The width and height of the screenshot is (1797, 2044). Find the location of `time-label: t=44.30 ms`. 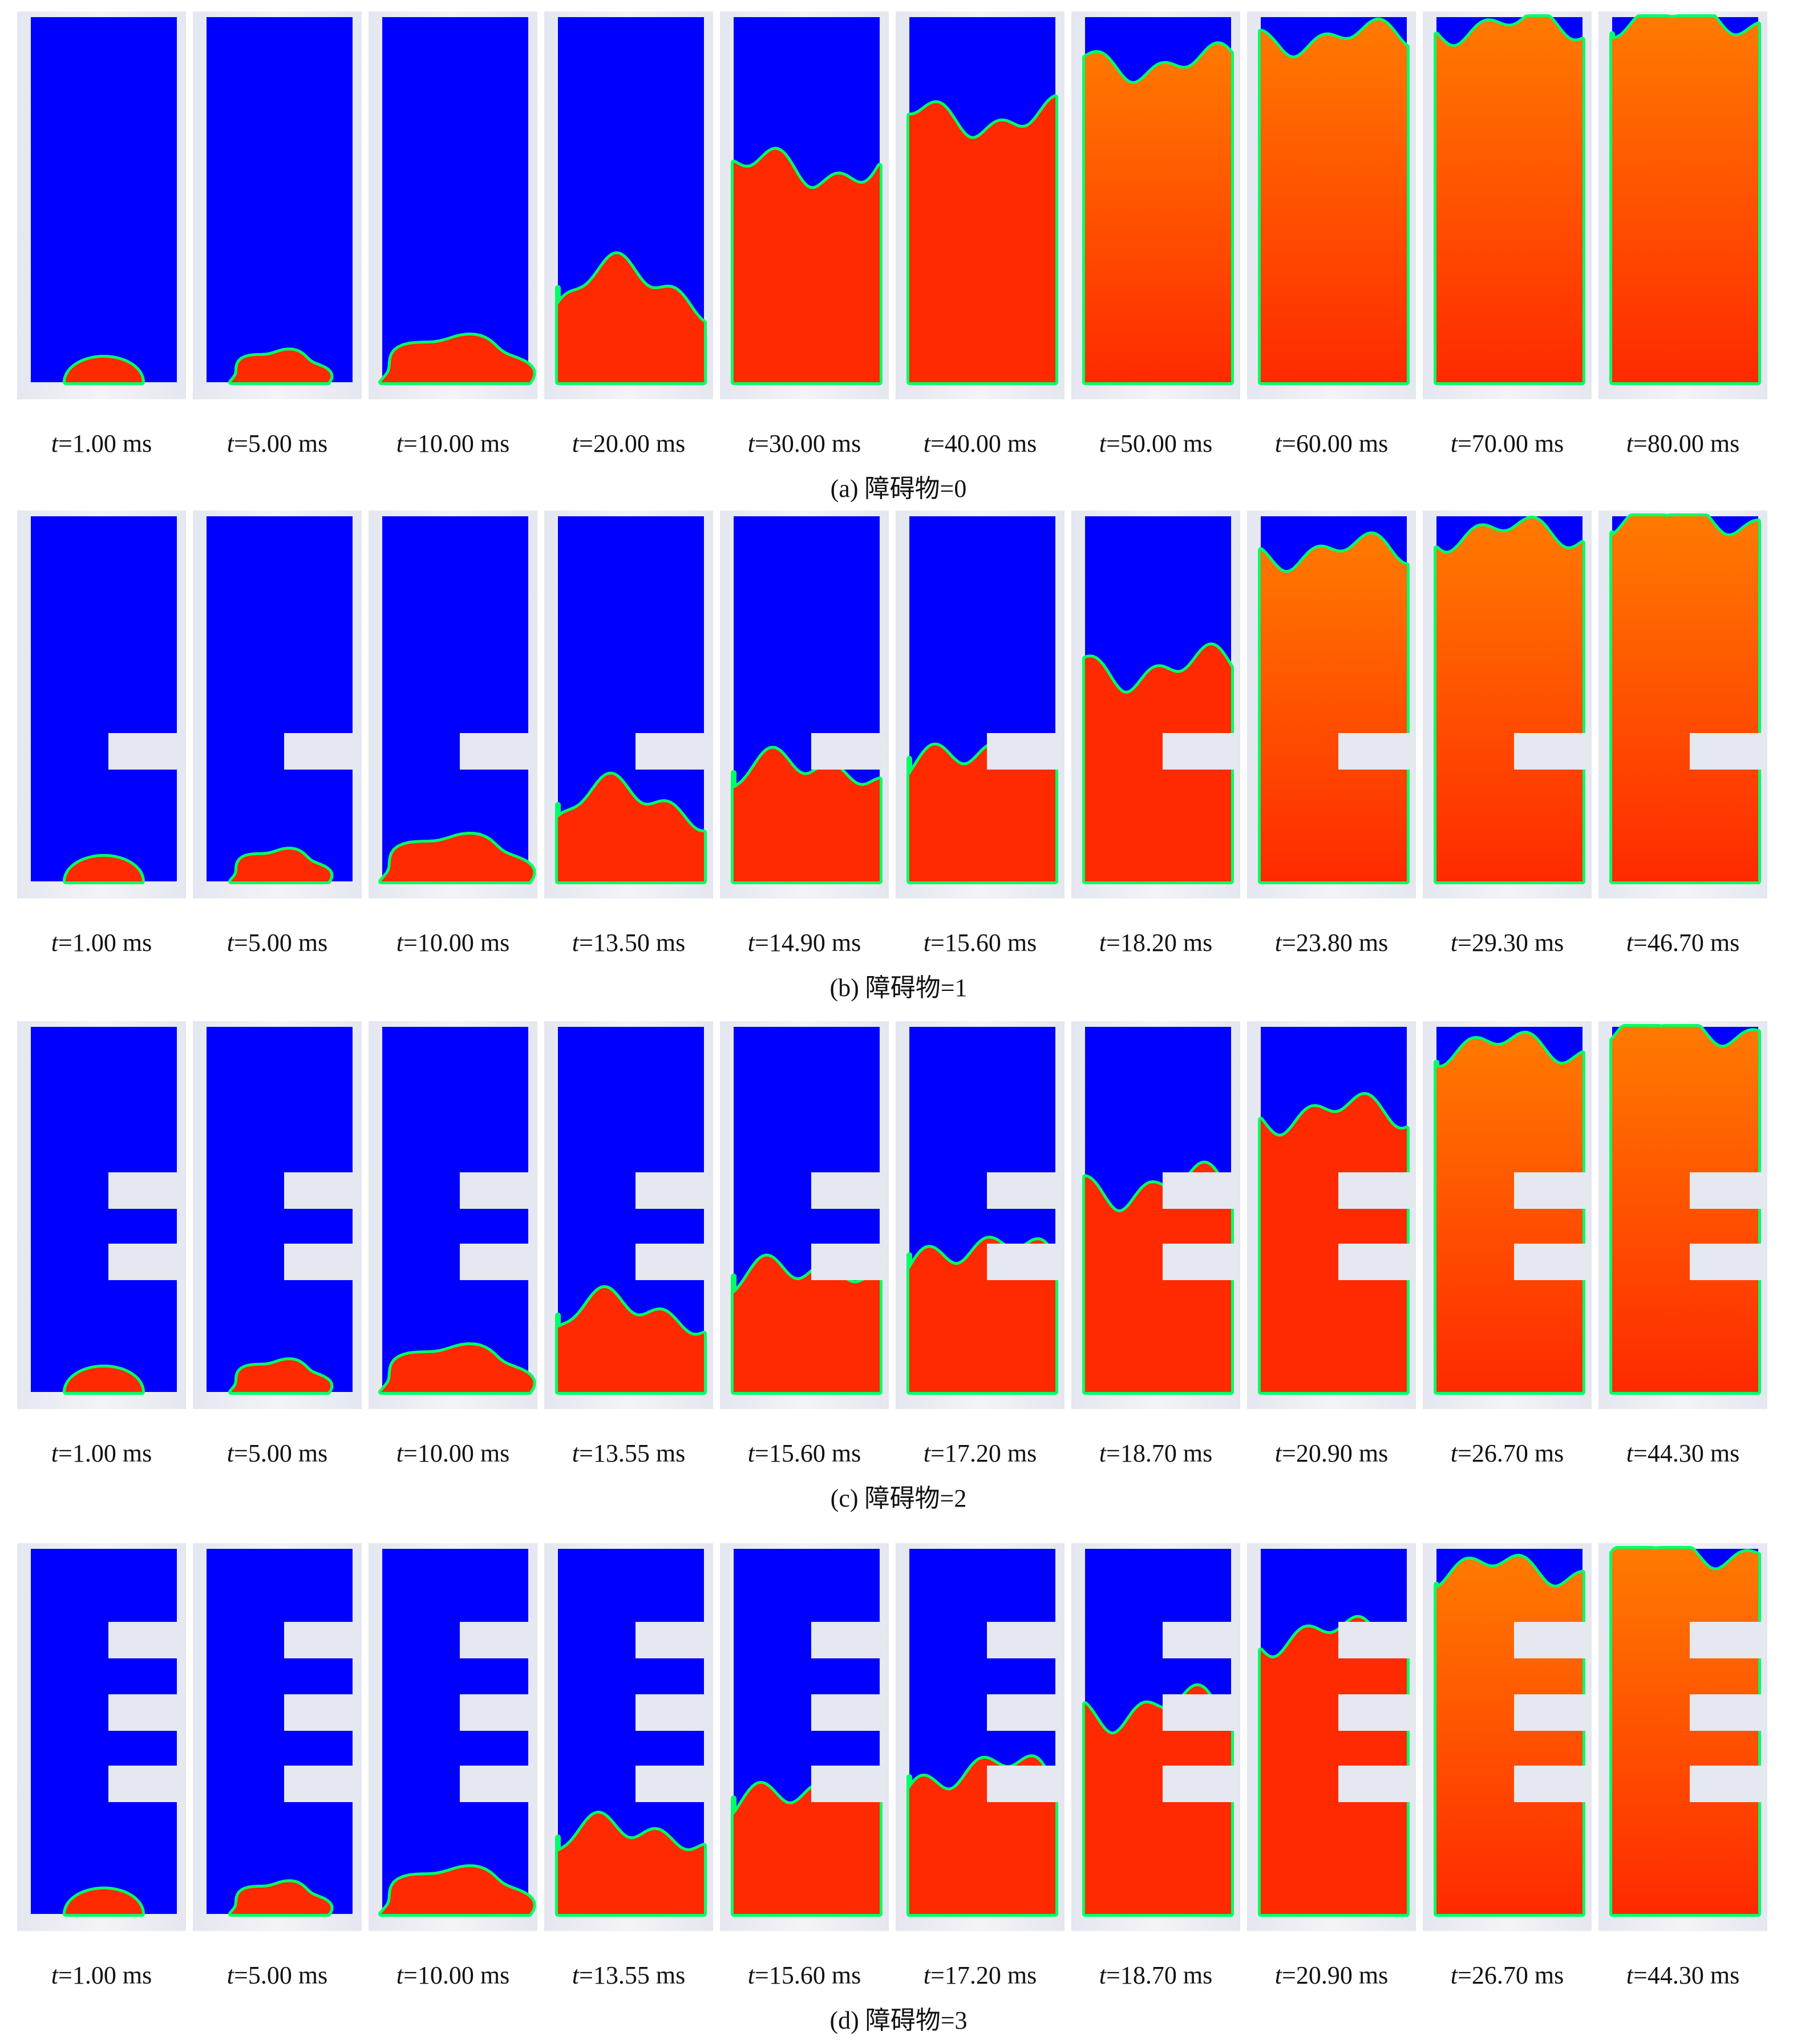

time-label: t=44.30 ms is located at coordinates (1682, 1975).